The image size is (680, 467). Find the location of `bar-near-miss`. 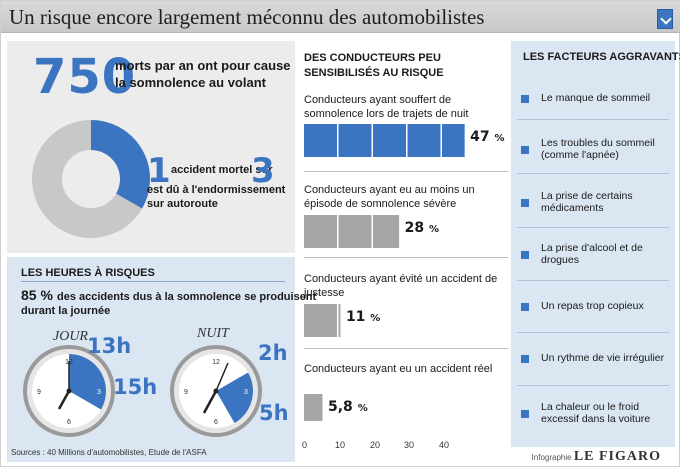

bar-near-miss is located at coordinates (322, 320).